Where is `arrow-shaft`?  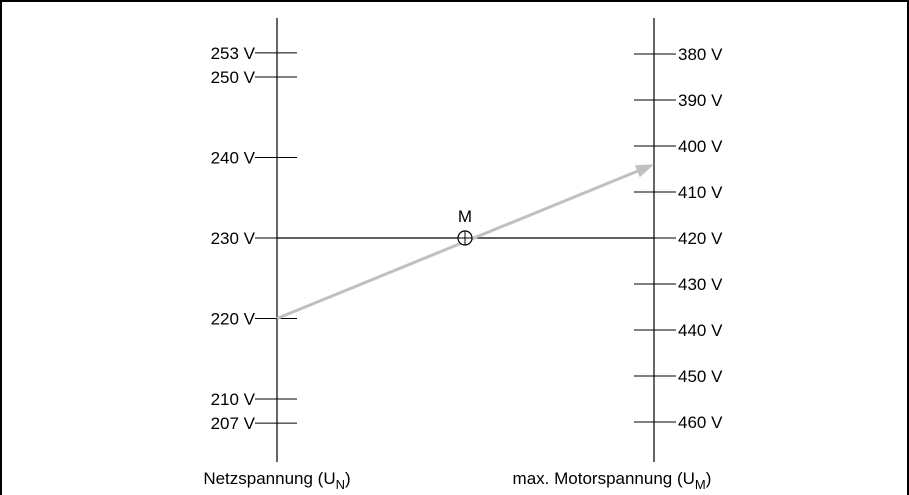 arrow-shaft is located at coordinates (457, 244).